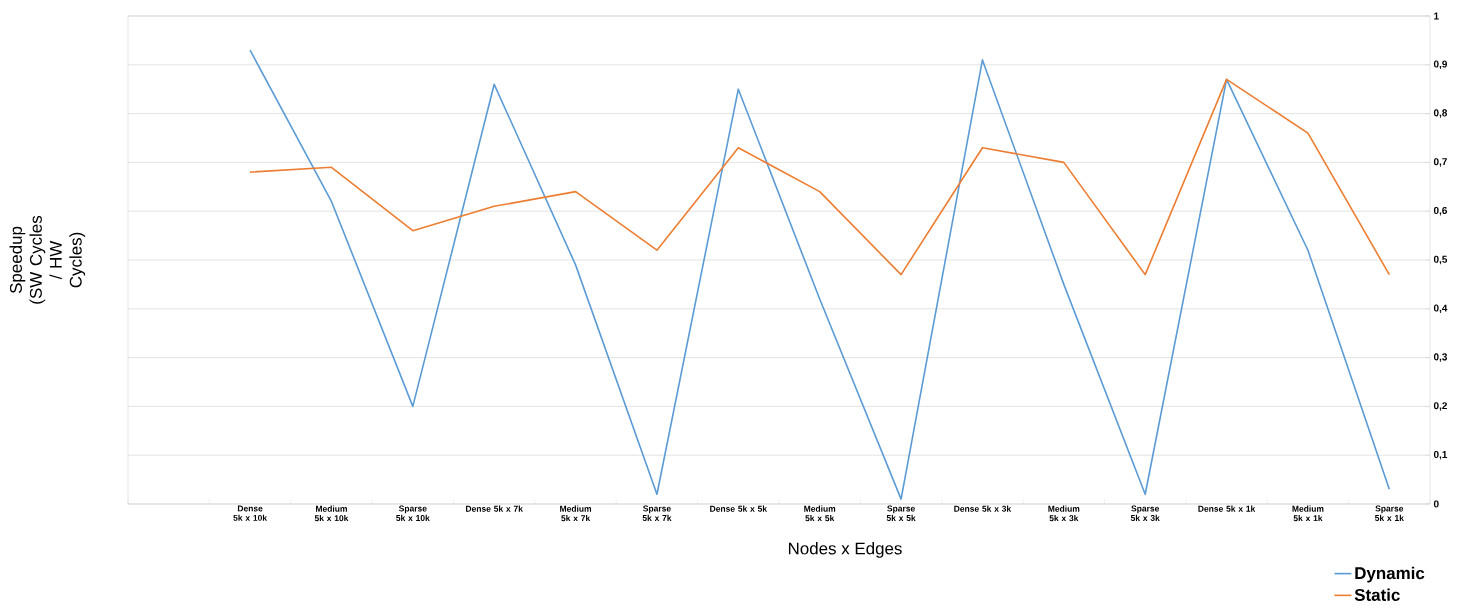  I want to click on y-tick-label: 0,7, so click(1440, 162).